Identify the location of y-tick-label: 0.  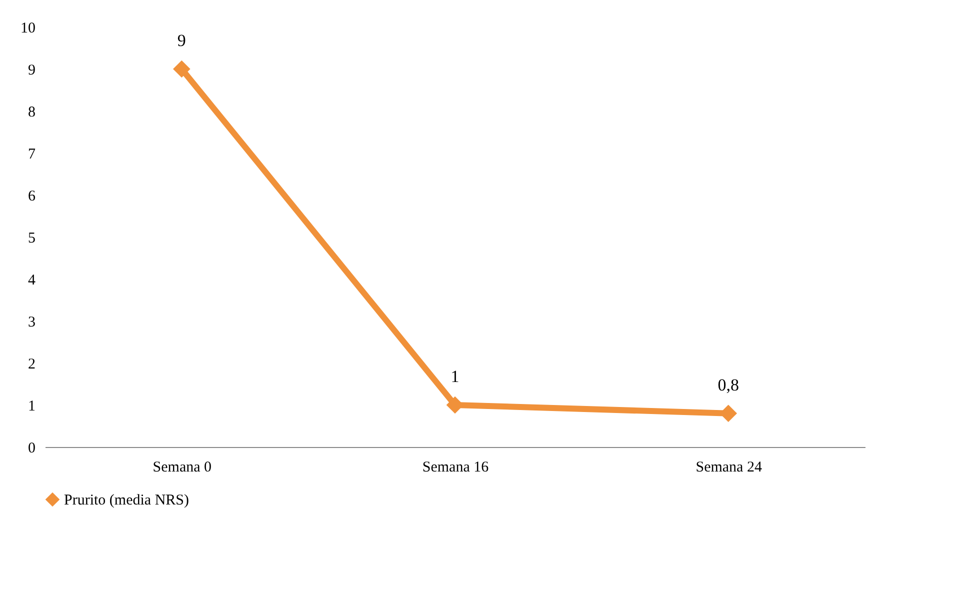
(32, 448).